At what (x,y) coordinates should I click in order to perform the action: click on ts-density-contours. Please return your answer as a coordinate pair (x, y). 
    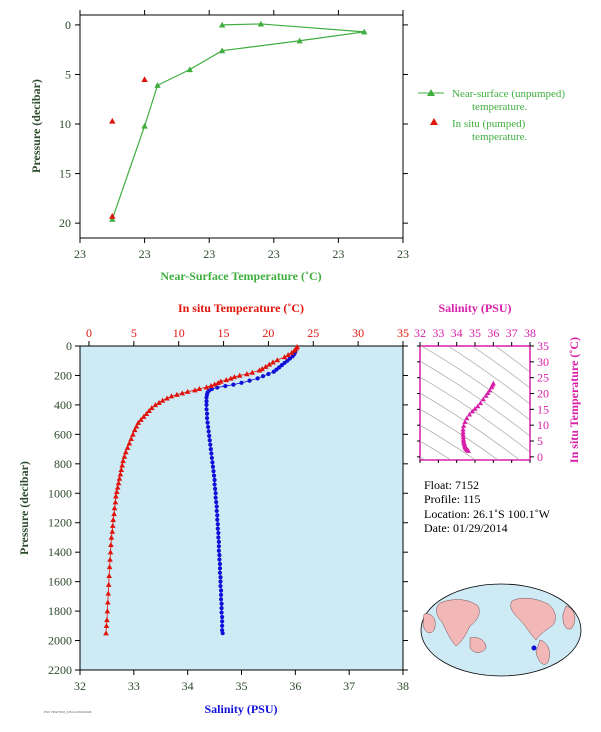
    Looking at the image, I should click on (475, 403).